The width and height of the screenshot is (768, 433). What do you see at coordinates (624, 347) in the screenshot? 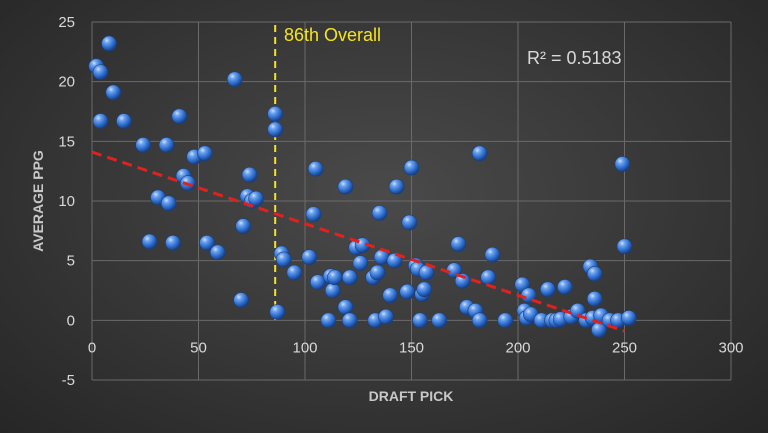
I see `x-tick-label: 250` at bounding box center [624, 347].